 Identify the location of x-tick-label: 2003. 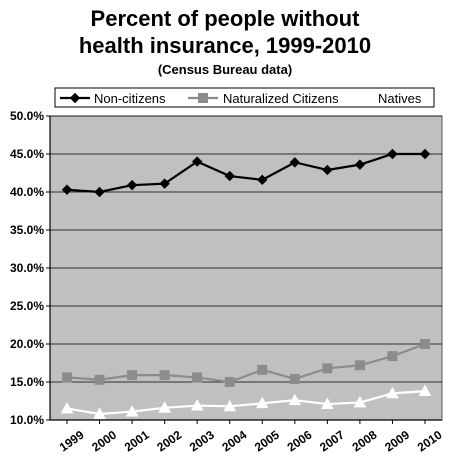
(202, 440).